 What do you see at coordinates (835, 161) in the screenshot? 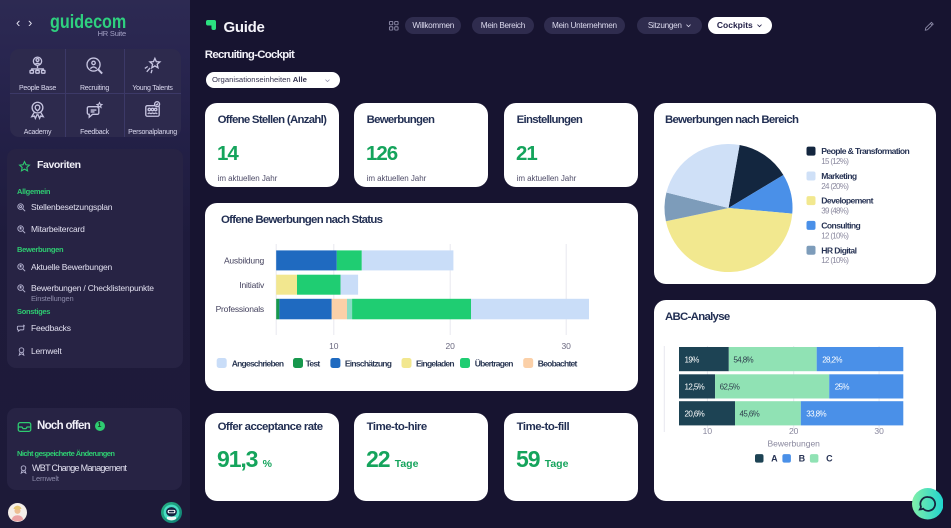
I see `svg-text: 15 (12%)` at bounding box center [835, 161].